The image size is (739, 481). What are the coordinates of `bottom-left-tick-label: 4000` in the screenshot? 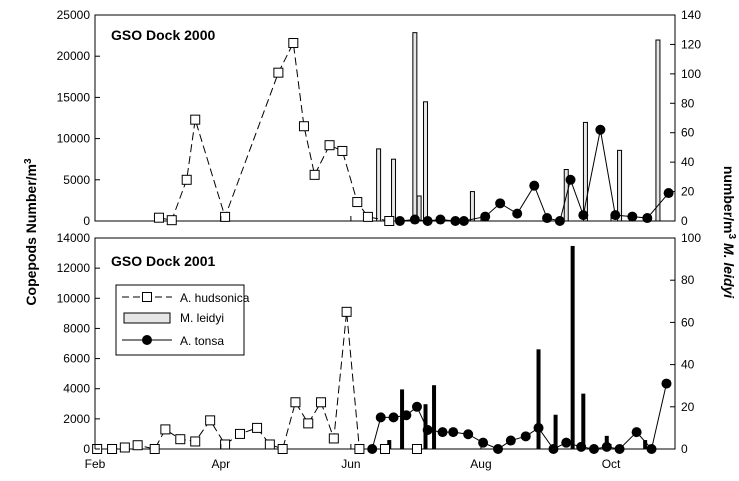 It's located at (76, 389).